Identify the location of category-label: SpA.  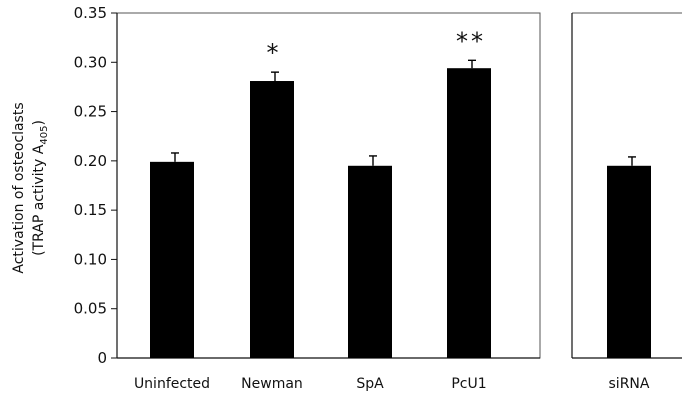
(370, 384).